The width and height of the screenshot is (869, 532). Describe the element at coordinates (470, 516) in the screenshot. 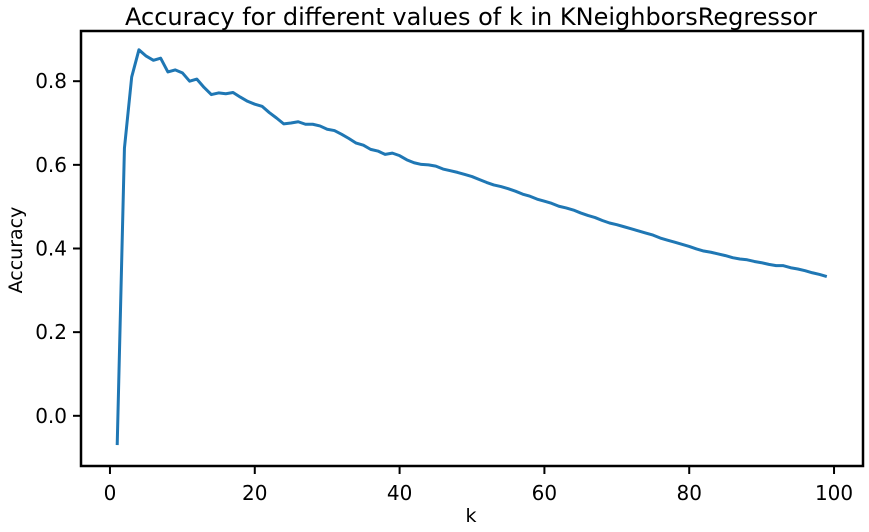

I see `x-axis-label: k` at that location.